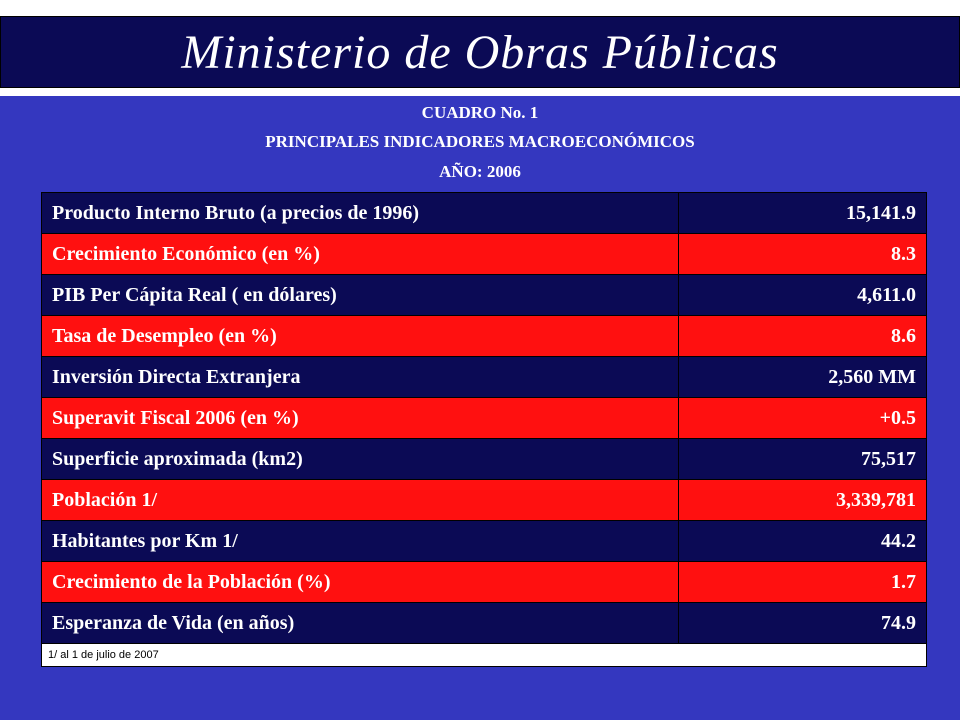 This screenshot has height=720, width=960. Describe the element at coordinates (802, 254) in the screenshot. I see `row-value: 8.3` at that location.